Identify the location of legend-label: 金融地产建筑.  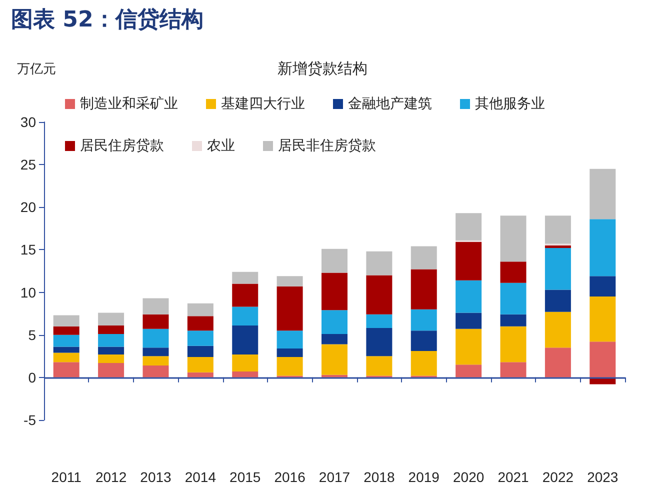
(390, 104).